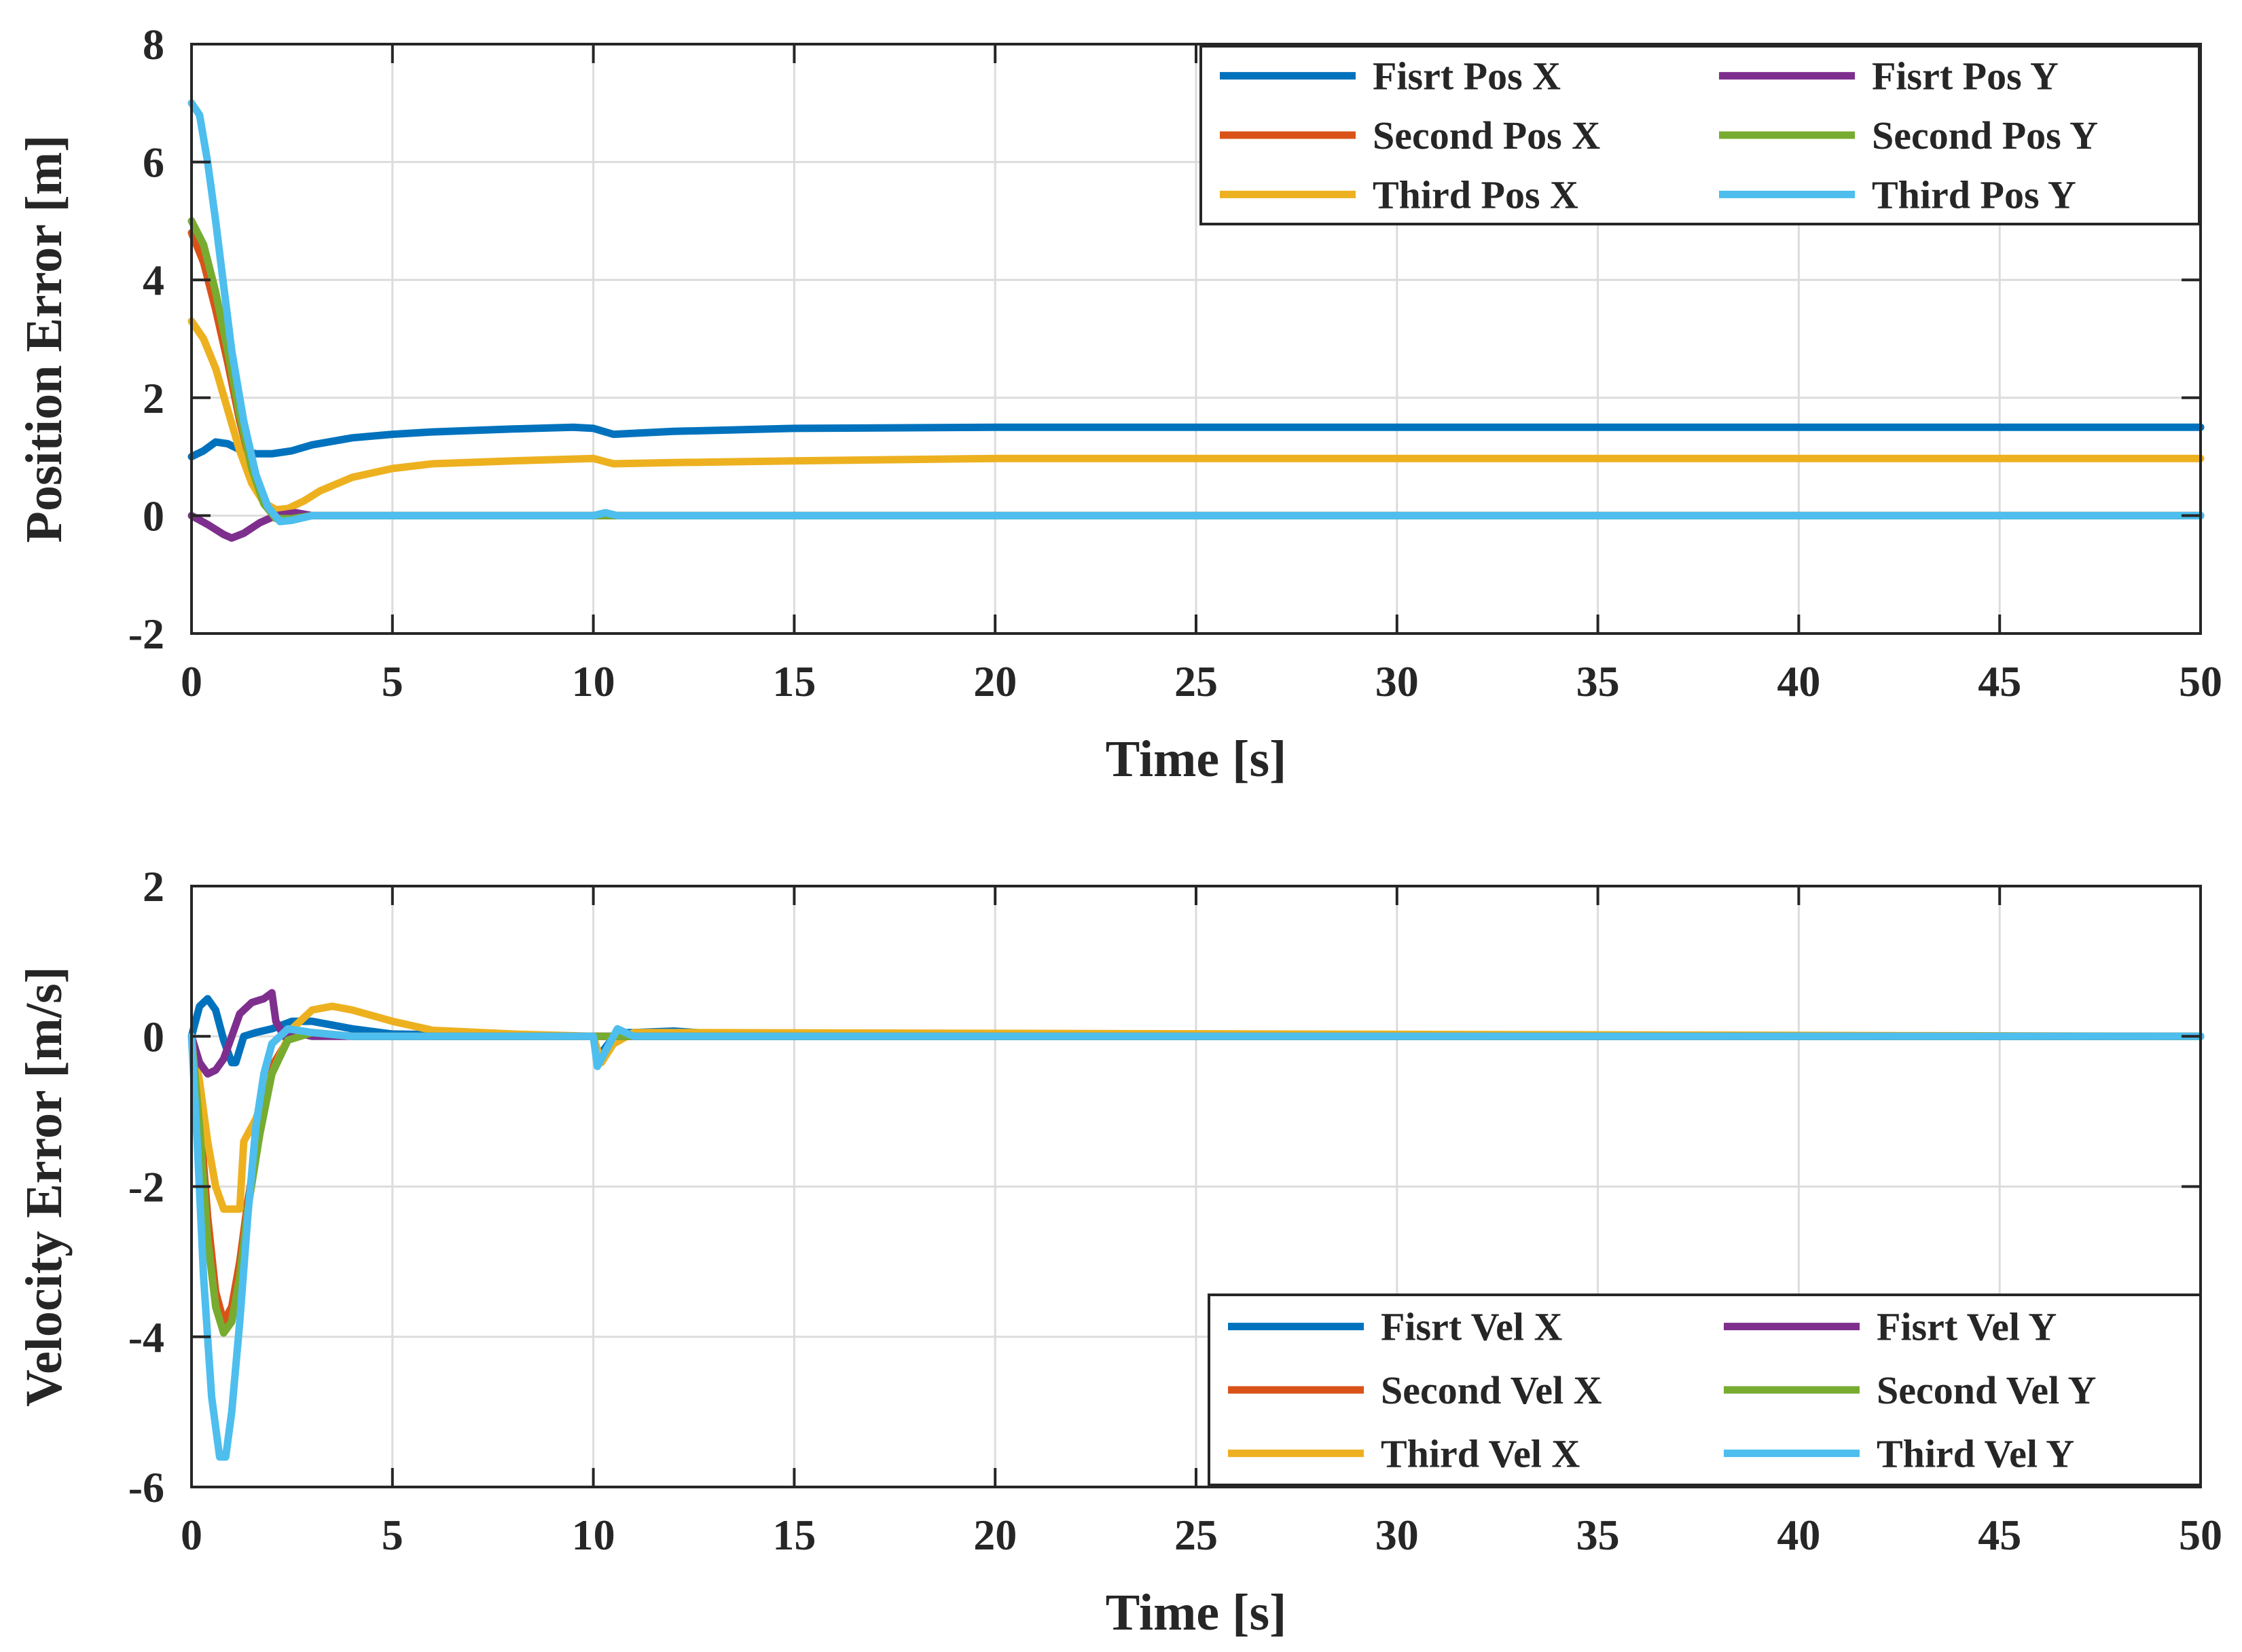  Describe the element at coordinates (1486, 135) in the screenshot. I see `legend-label: Second Pos X` at that location.